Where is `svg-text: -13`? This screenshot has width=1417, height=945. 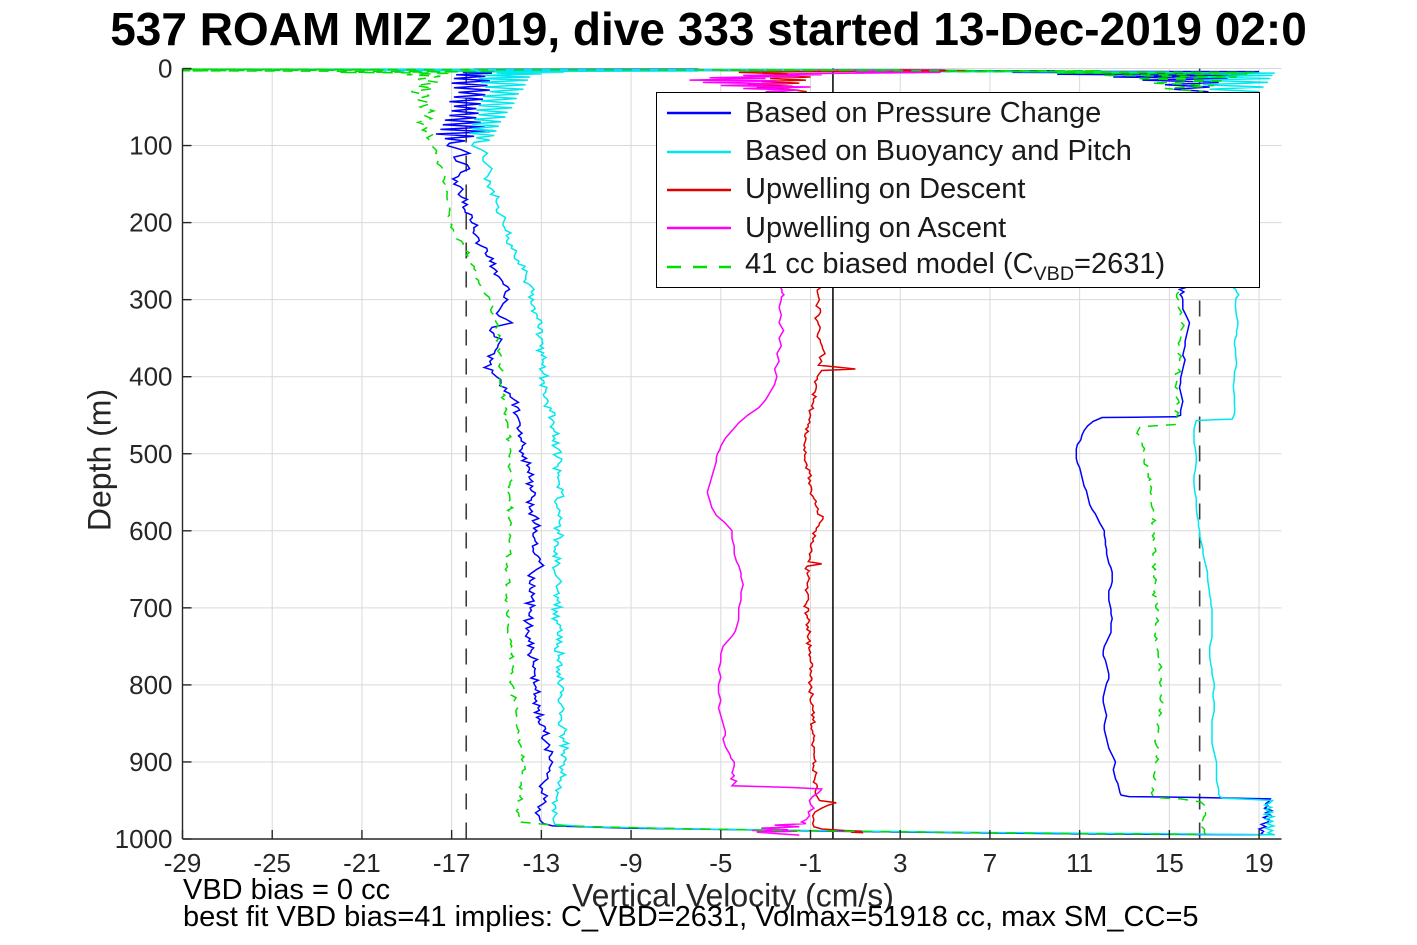 svg-text: -13 is located at coordinates (542, 863).